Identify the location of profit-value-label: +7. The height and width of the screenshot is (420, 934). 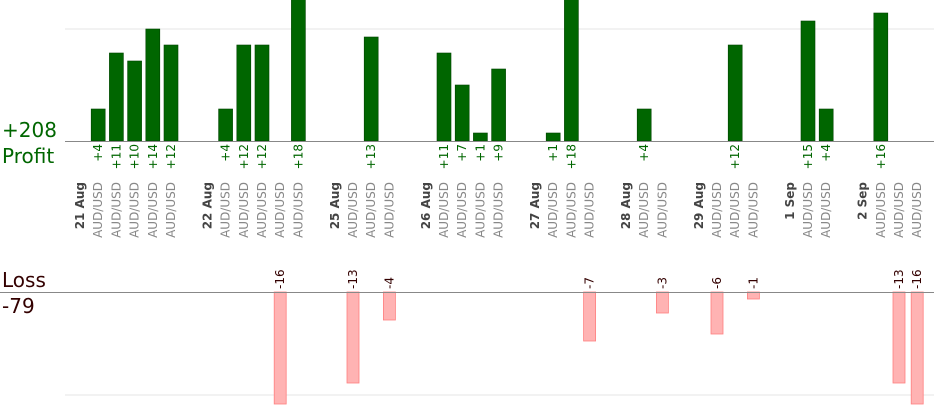
(462, 153).